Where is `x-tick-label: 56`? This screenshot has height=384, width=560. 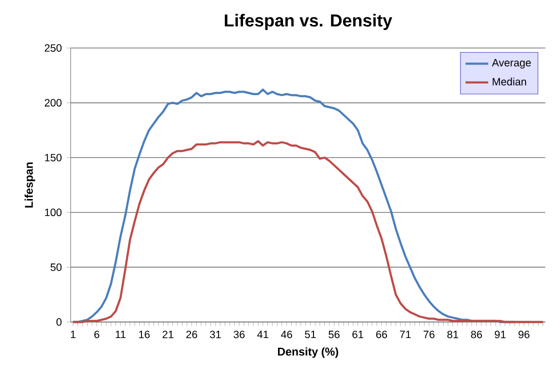 x-tick-label: 56 is located at coordinates (334, 334).